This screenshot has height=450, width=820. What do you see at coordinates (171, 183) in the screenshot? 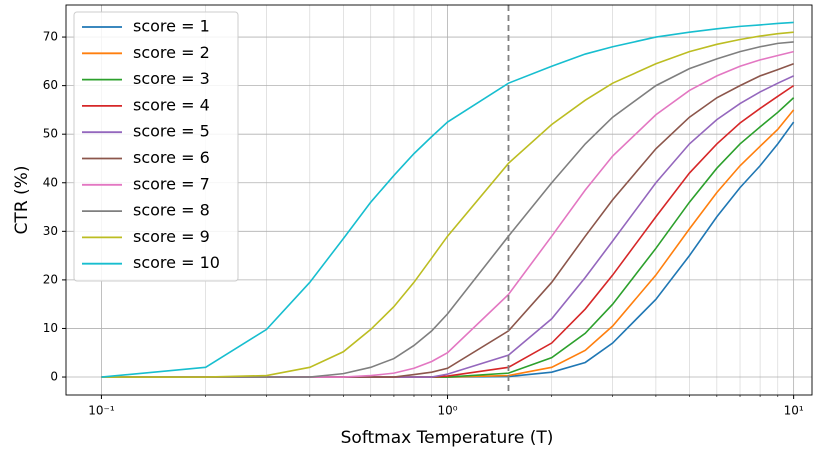
I see `legend-label: score = 7` at bounding box center [171, 183].